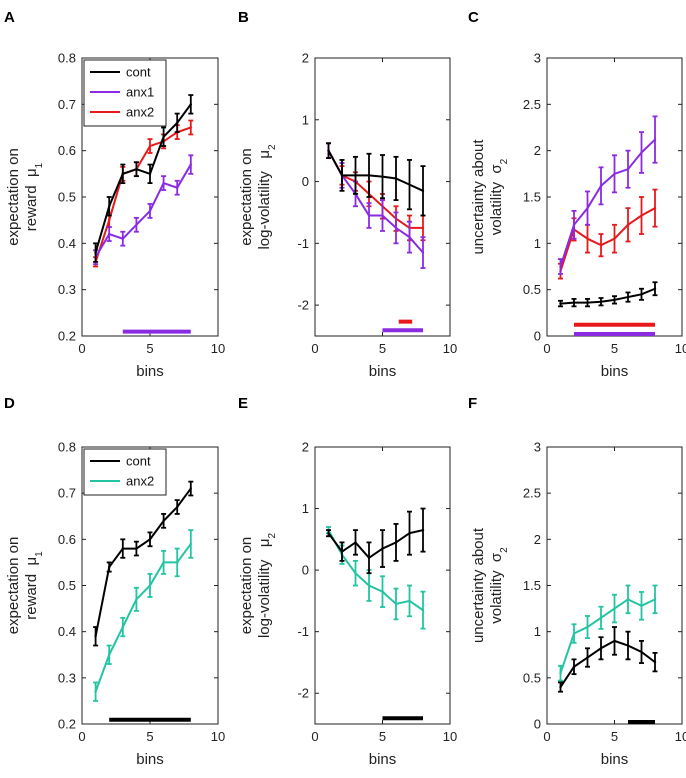 Image resolution: width=686 pixels, height=778 pixels. What do you see at coordinates (9, 17) in the screenshot?
I see `panel-label: A` at bounding box center [9, 17].